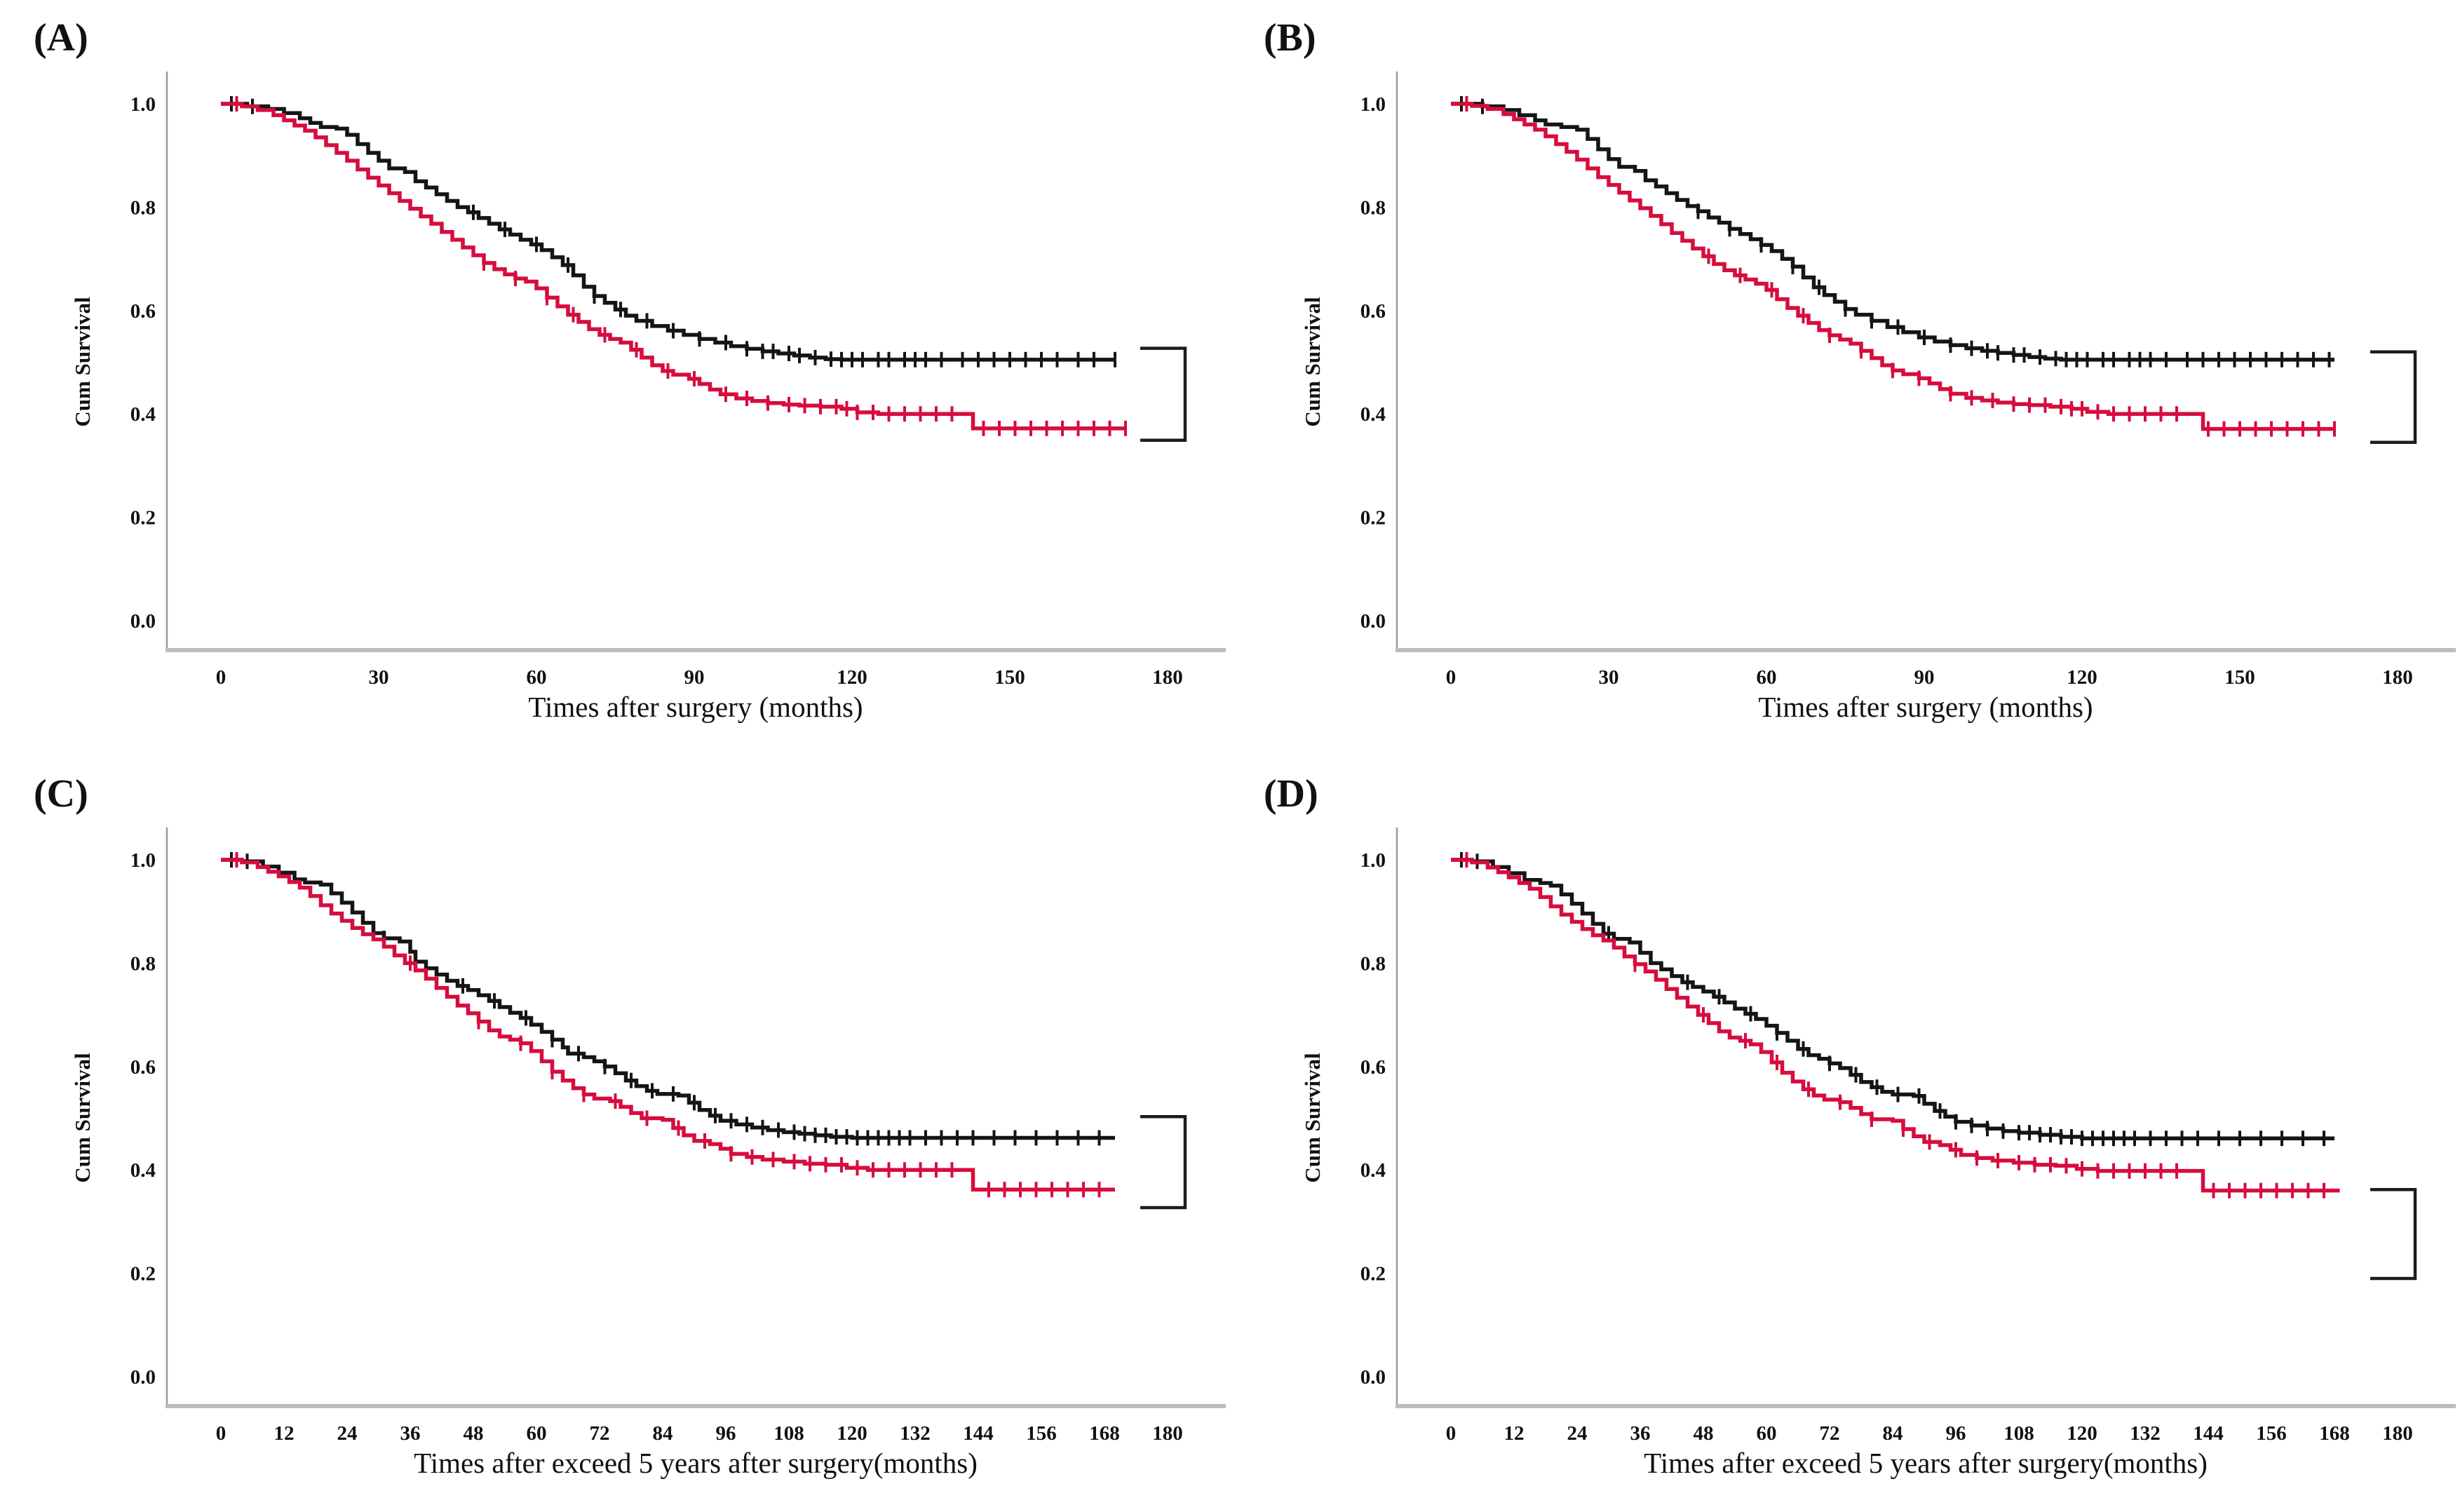 The height and width of the screenshot is (1512, 2460). Describe the element at coordinates (61, 794) in the screenshot. I see `panel-C-label: (C)` at that location.